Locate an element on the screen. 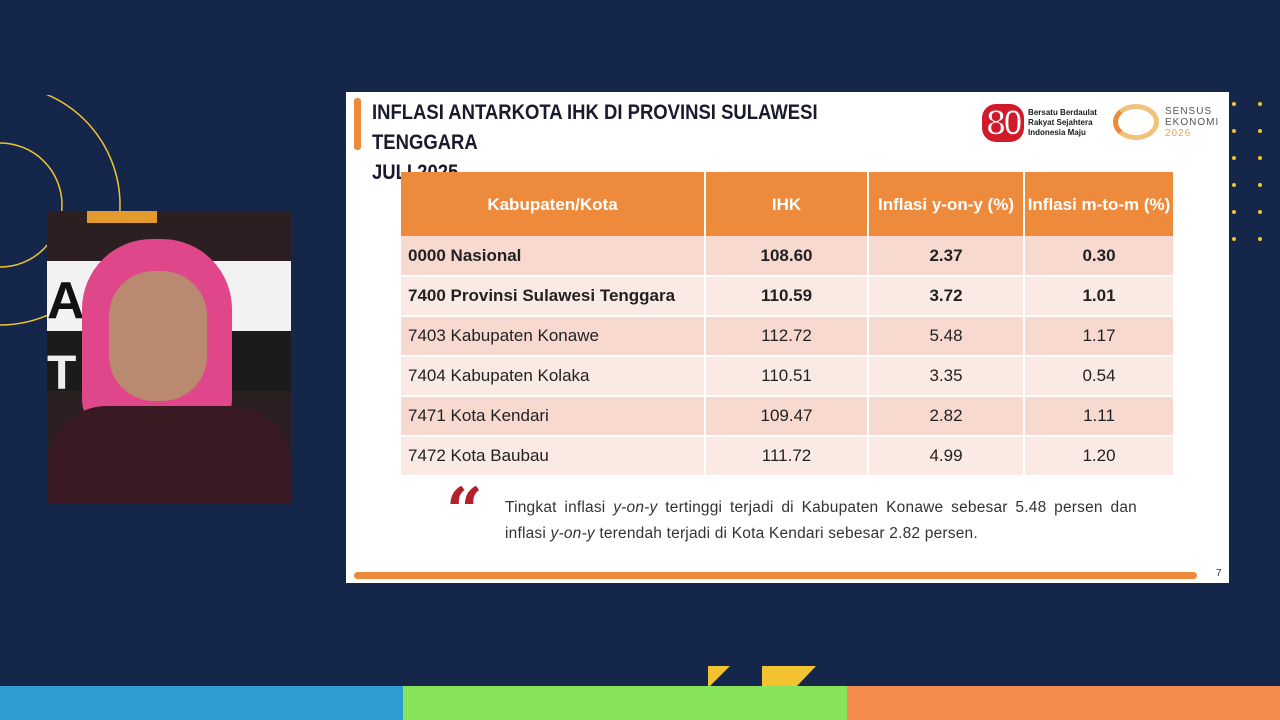 The height and width of the screenshot is (720, 1280). logo-text: SENSUS is located at coordinates (1189, 111).